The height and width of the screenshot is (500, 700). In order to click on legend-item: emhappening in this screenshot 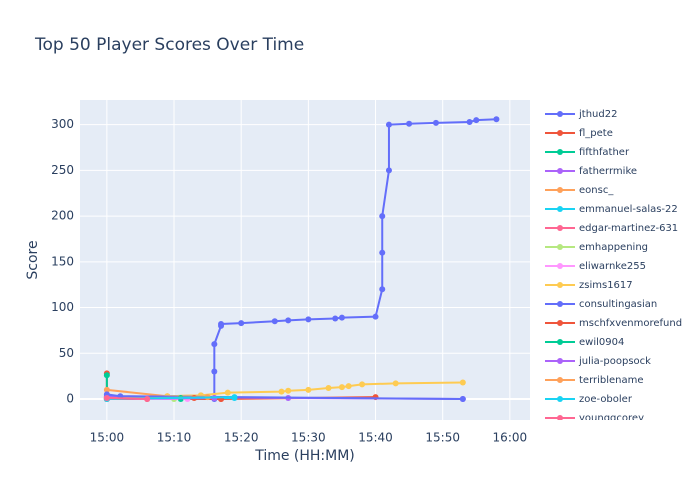, I will do `click(596, 247)`.